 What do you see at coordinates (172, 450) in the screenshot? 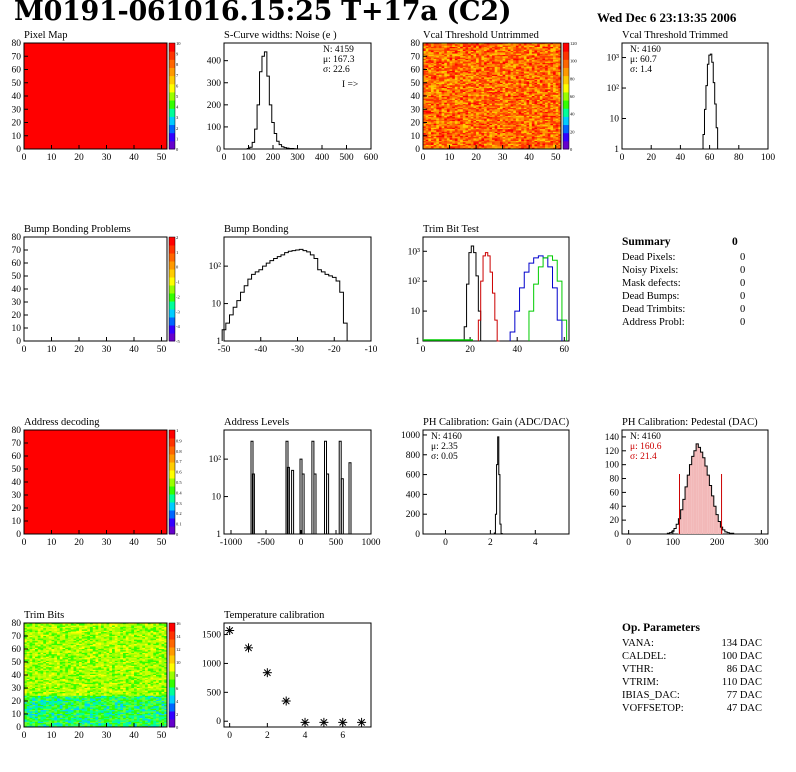
I see `address-decoding-palette-cell` at bounding box center [172, 450].